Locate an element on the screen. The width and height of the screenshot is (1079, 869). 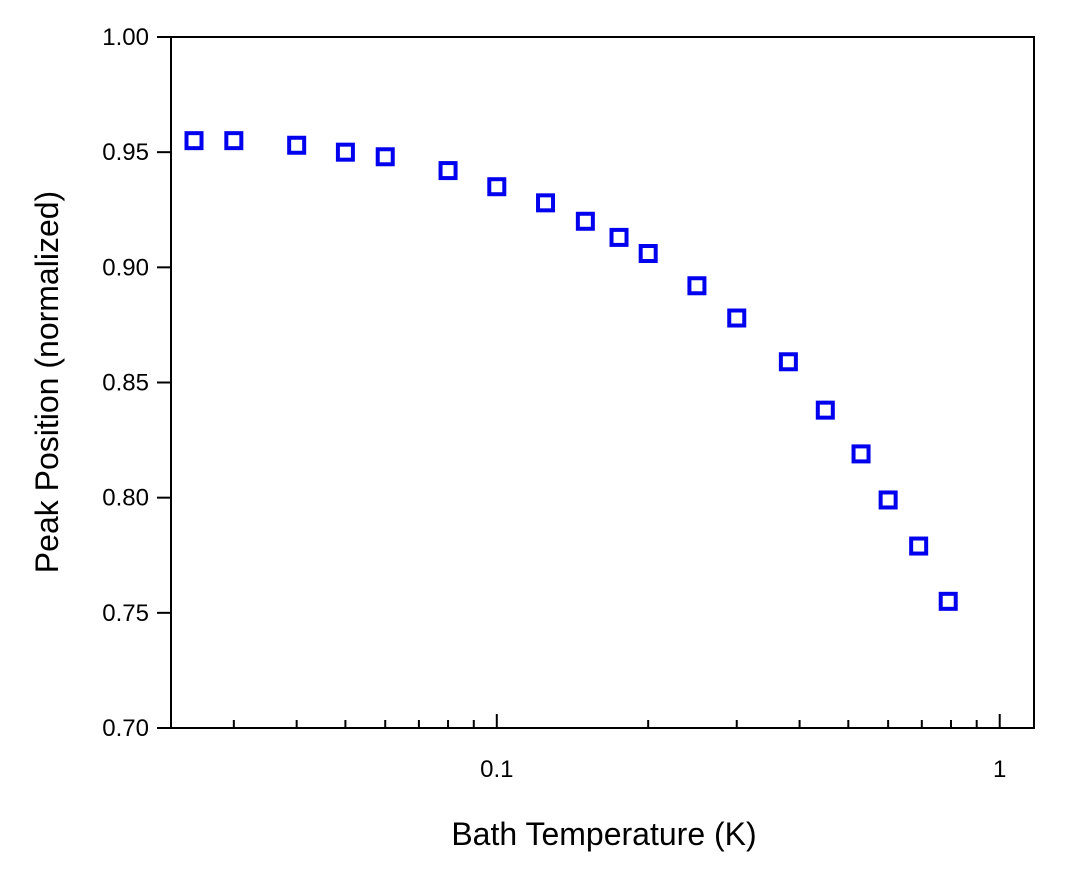
y-tick-label: 0.75 is located at coordinates (125, 613).